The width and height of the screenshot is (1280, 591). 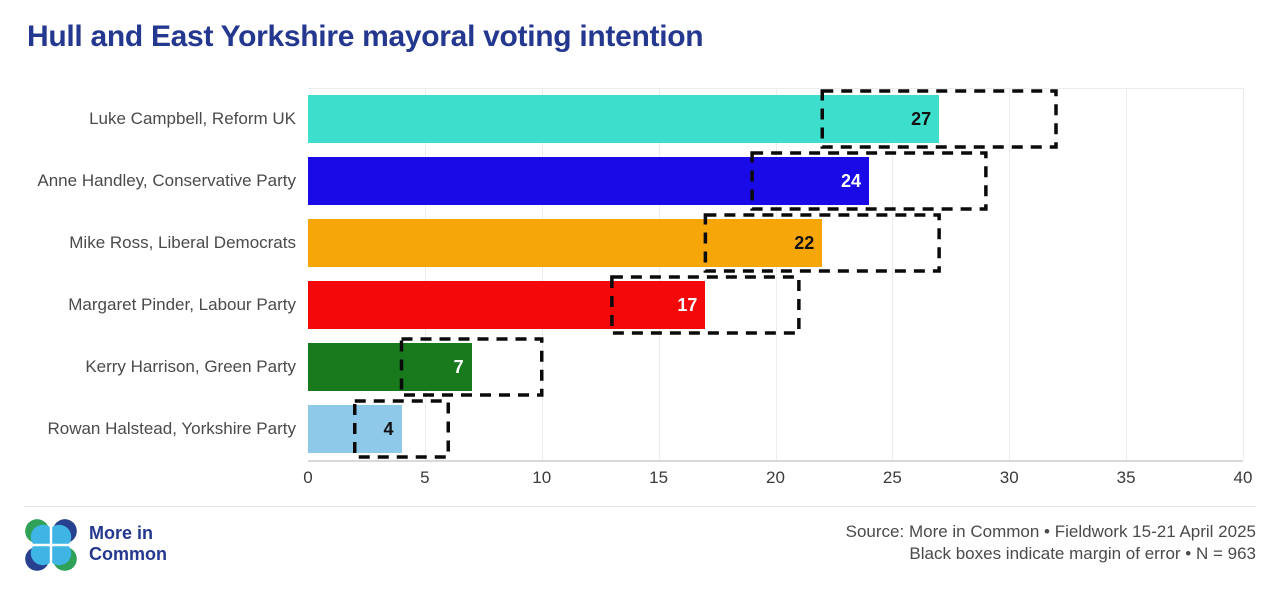 What do you see at coordinates (166, 180) in the screenshot?
I see `category-label: Anne Handley, Conservative Party` at bounding box center [166, 180].